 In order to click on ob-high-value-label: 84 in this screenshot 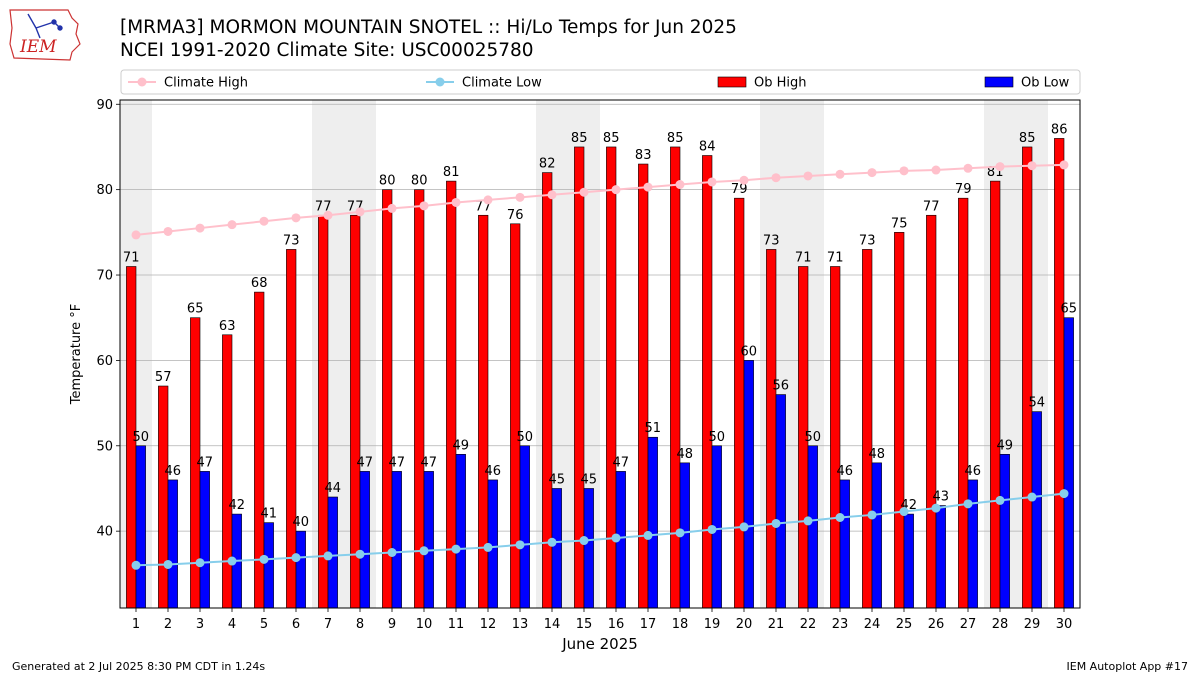, I will do `click(707, 146)`.